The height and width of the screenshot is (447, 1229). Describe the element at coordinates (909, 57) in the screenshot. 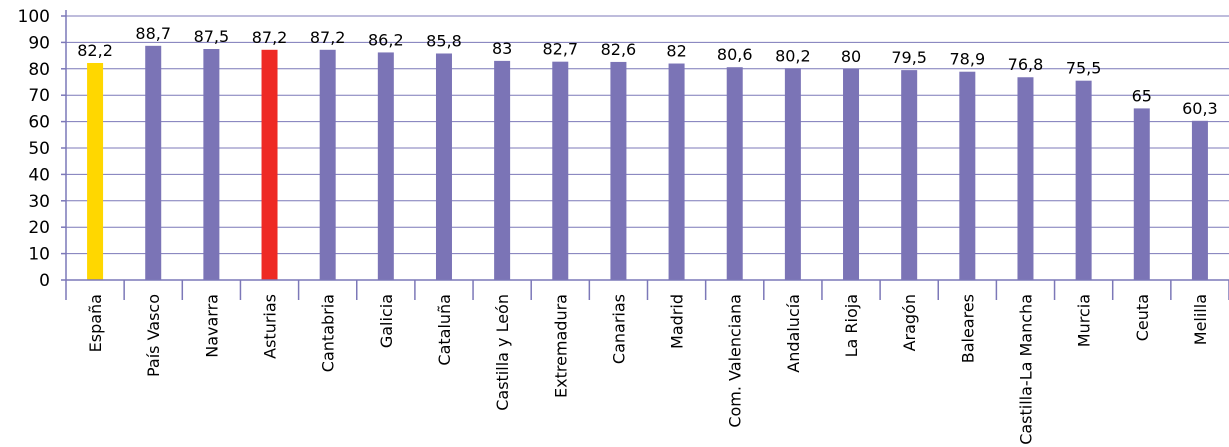

I see `data-label: 79,5` at that location.